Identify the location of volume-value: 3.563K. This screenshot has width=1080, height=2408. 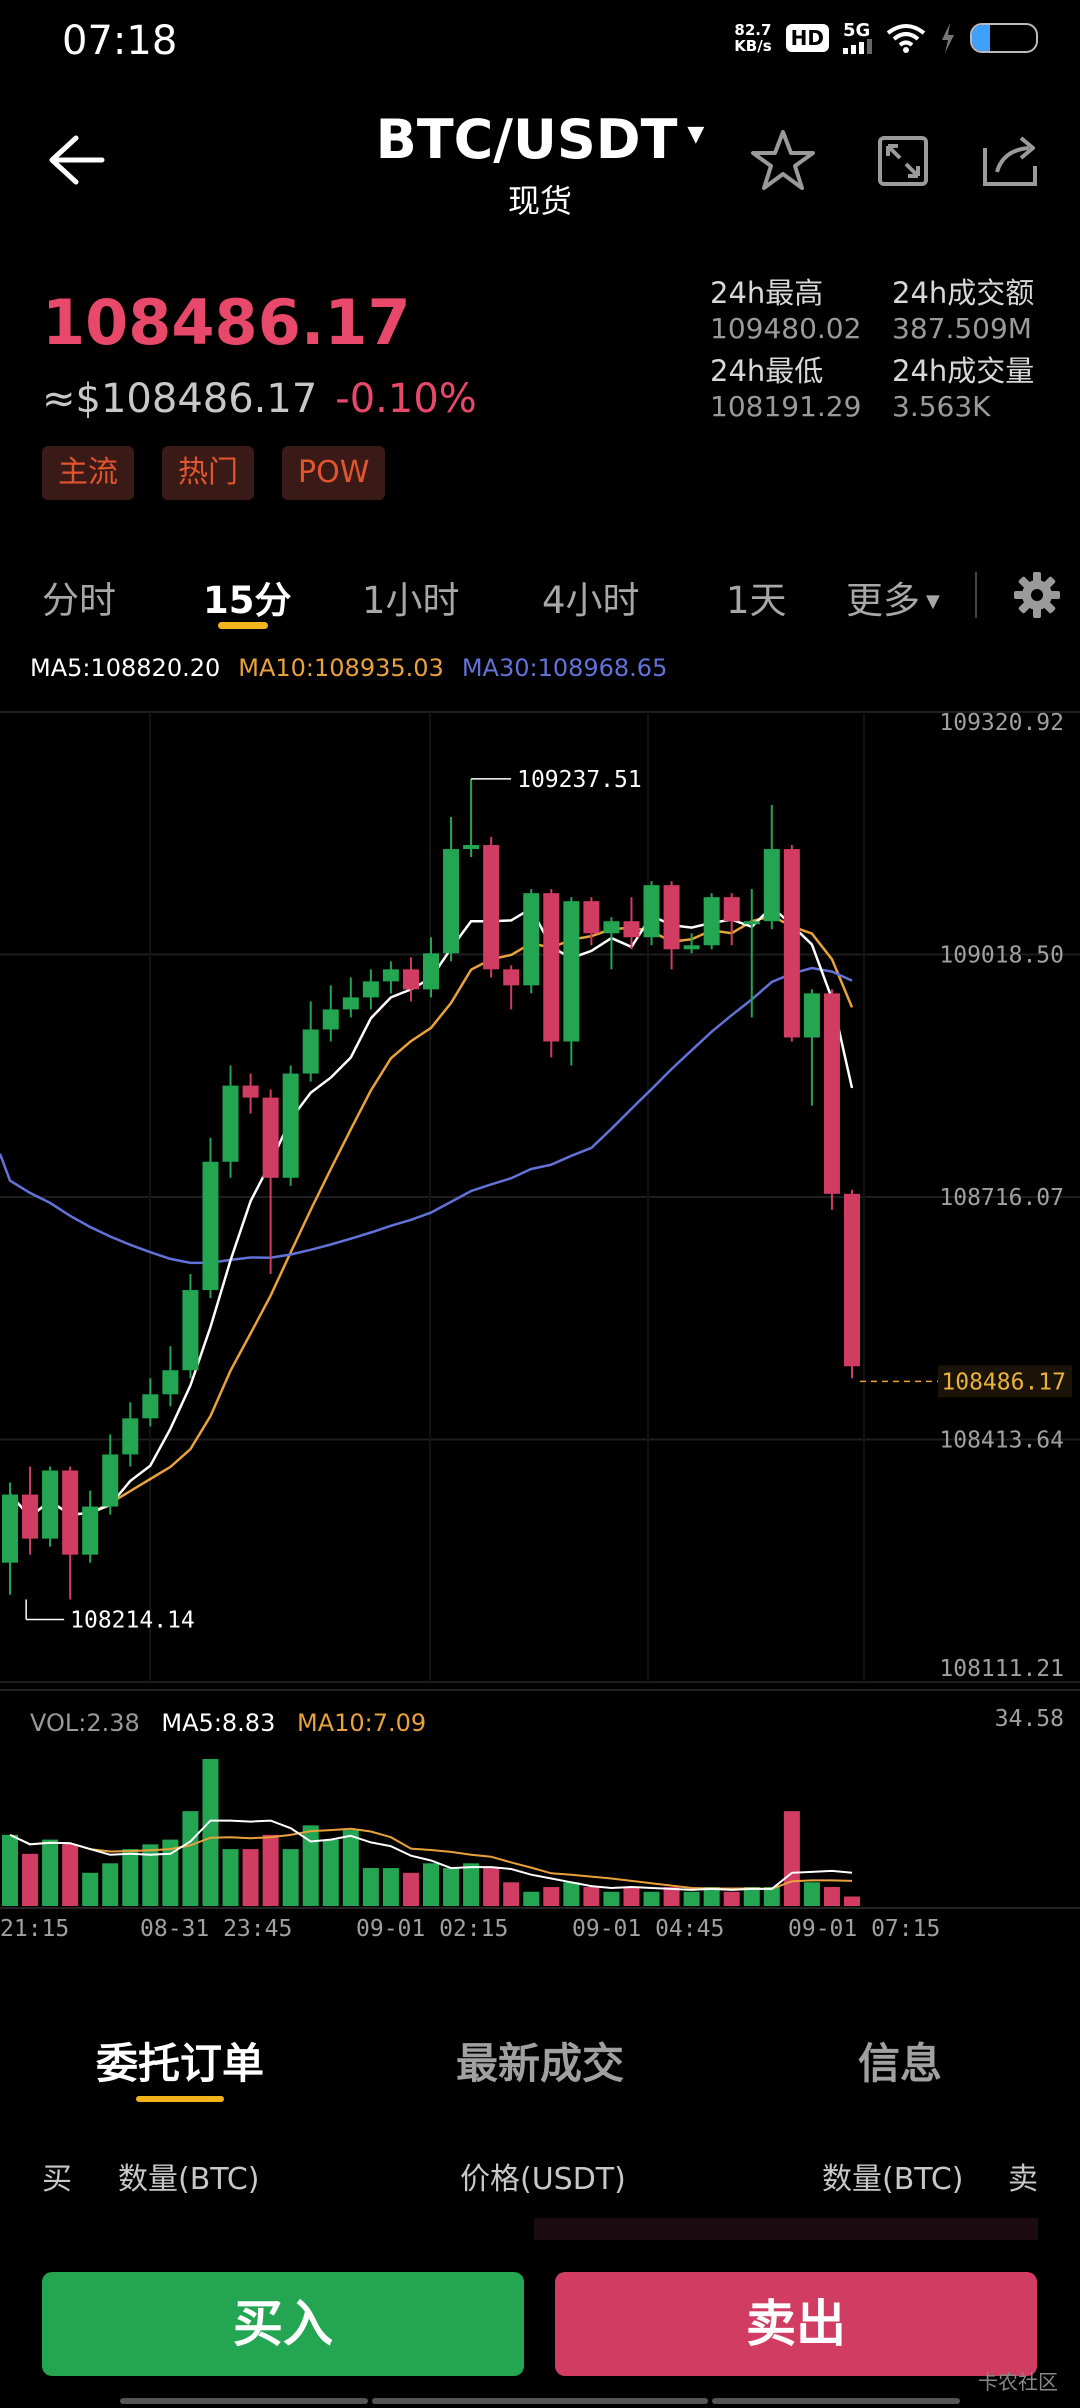
(941, 406).